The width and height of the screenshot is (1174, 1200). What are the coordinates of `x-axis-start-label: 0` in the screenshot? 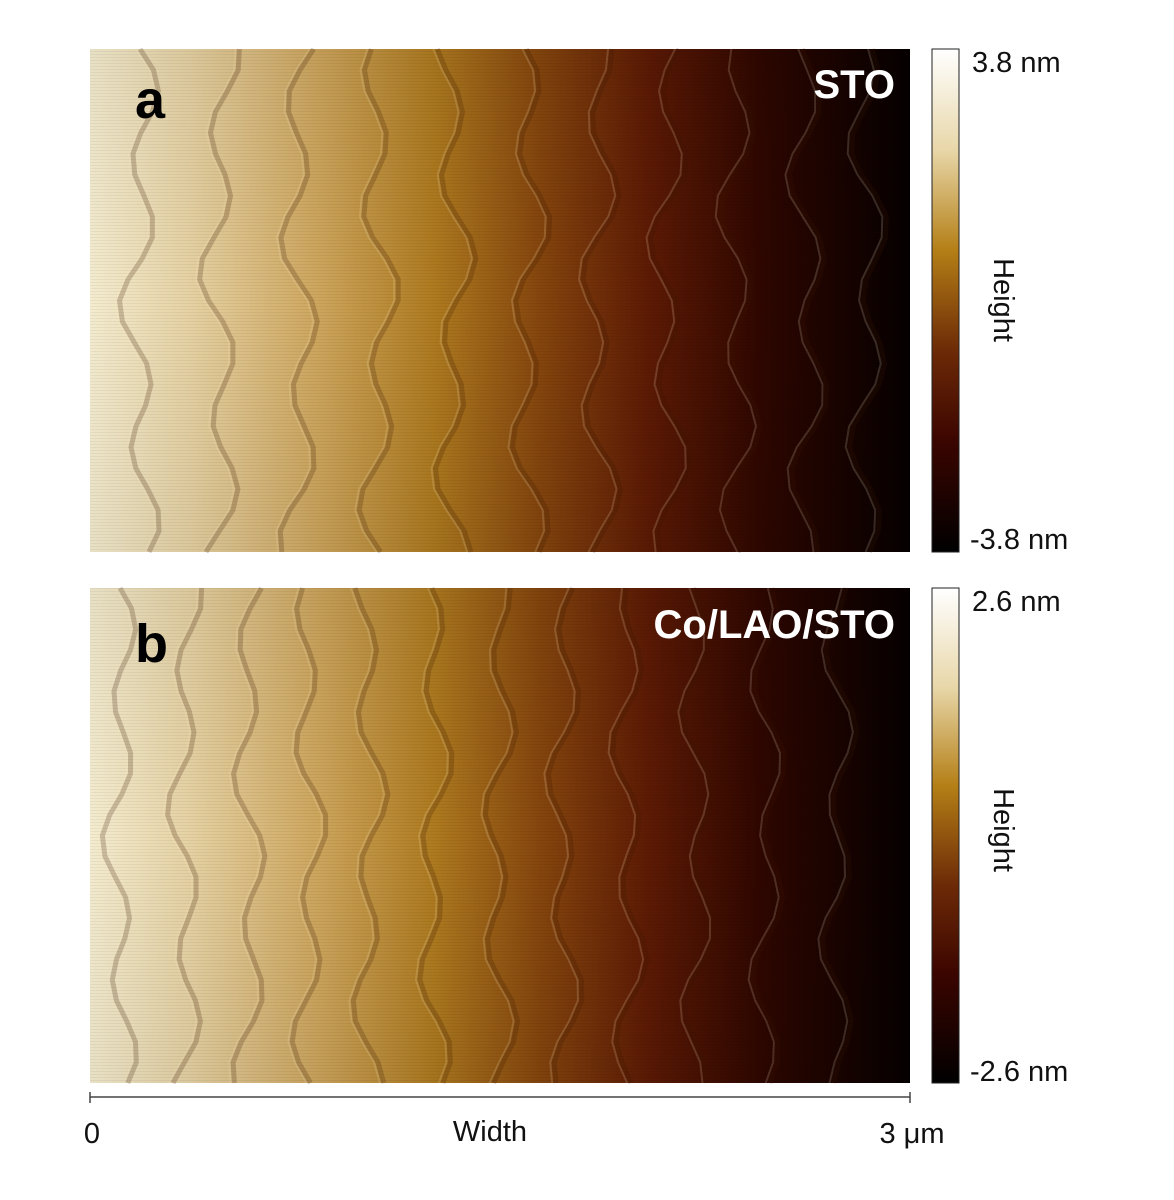 It's located at (92, 1134).